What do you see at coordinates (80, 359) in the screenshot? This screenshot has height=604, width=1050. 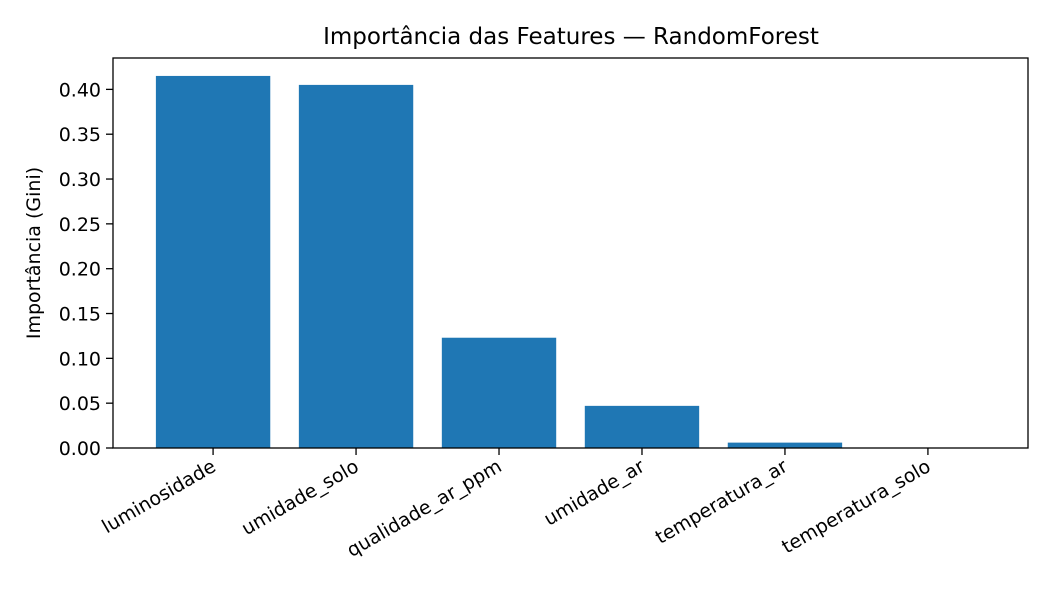 I see `y-tick-label: 0.10` at bounding box center [80, 359].